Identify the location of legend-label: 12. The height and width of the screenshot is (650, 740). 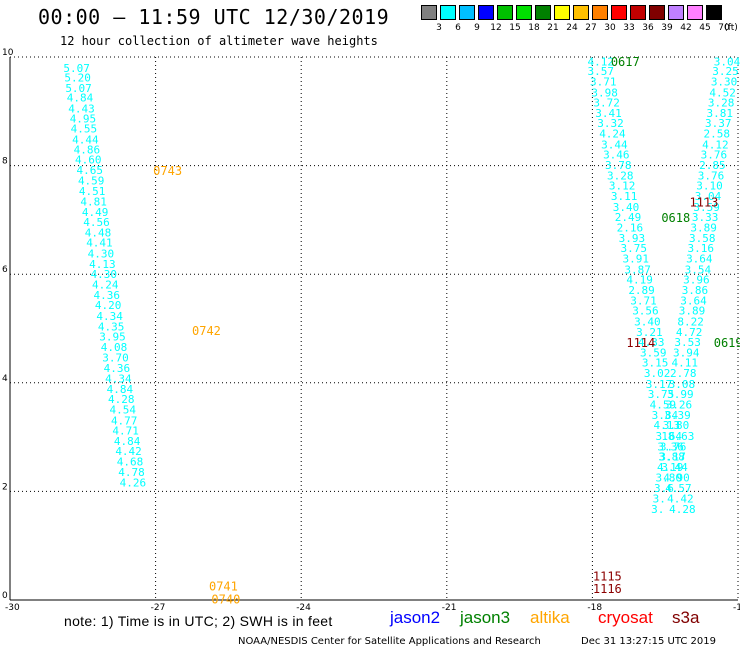
(496, 28).